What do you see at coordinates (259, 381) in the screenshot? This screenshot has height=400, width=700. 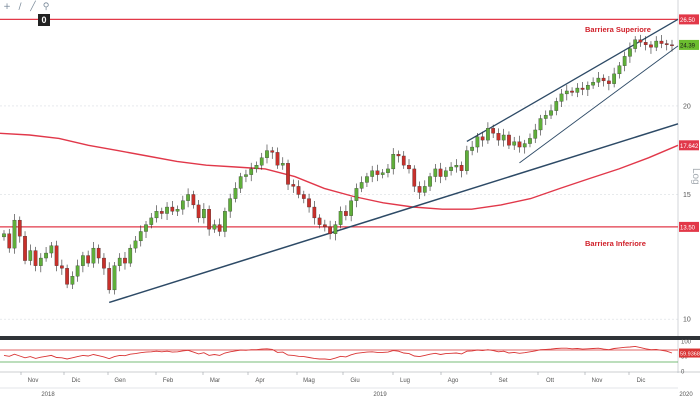 I see `x-tick-5: Apr` at bounding box center [259, 381].